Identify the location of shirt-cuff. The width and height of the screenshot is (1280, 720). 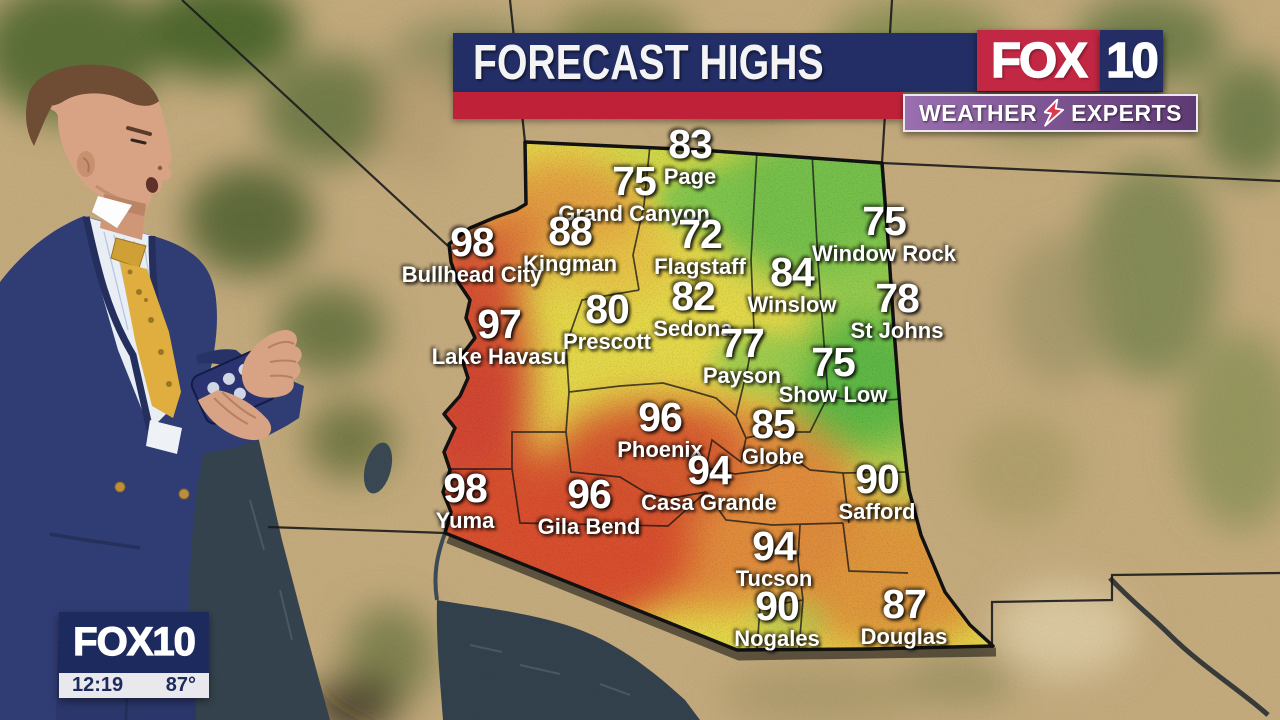
(164, 437).